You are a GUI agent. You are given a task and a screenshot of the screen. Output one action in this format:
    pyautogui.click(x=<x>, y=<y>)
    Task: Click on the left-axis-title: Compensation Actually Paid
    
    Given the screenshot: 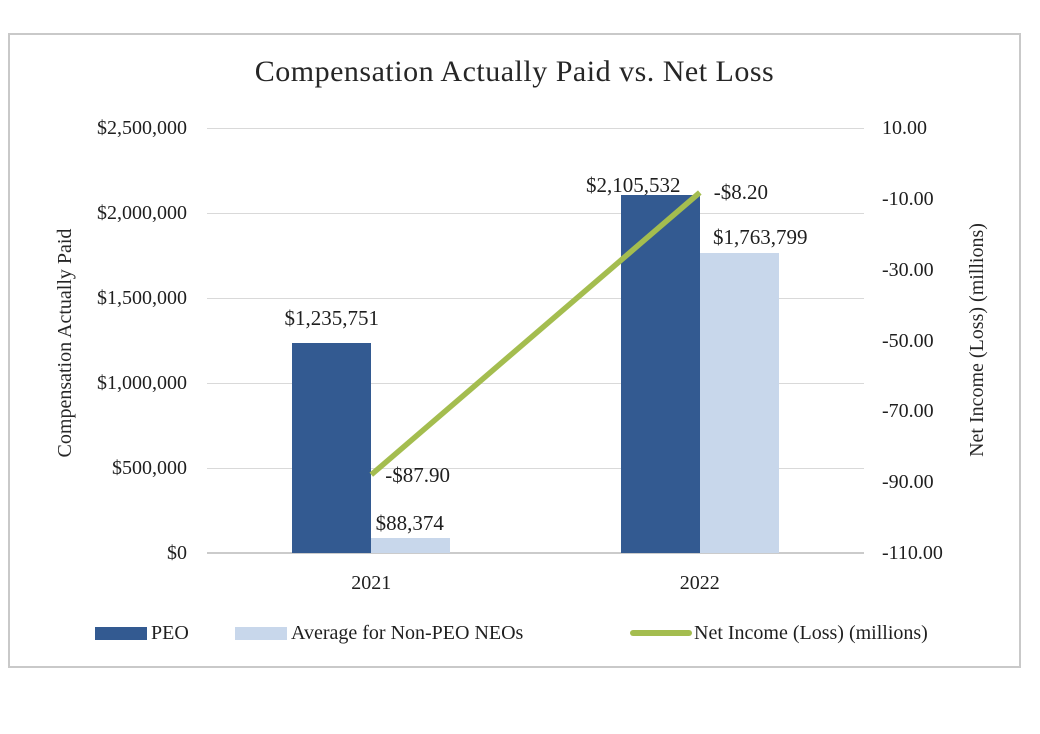 What is the action you would take?
    pyautogui.click(x=65, y=343)
    